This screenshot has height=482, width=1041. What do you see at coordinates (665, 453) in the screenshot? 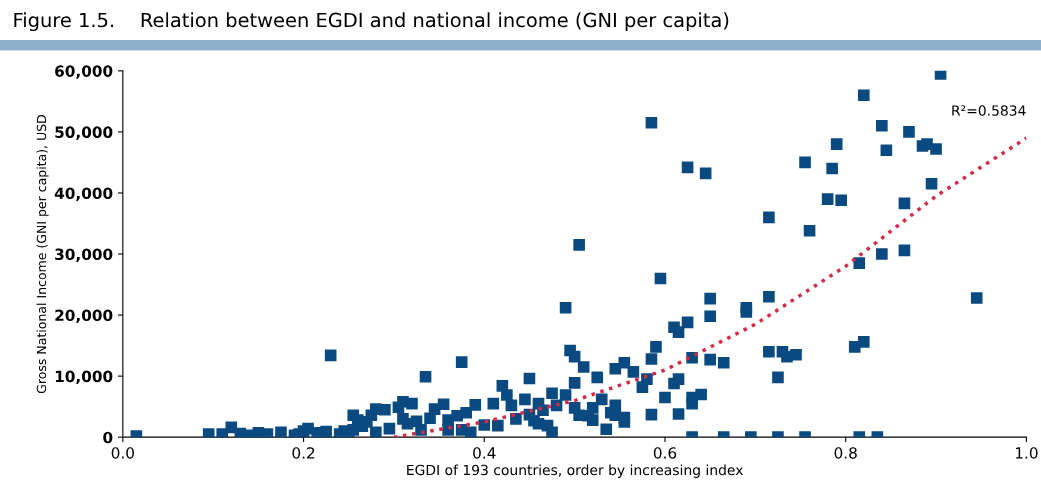
I see `x-tick-label: 0.6` at bounding box center [665, 453].